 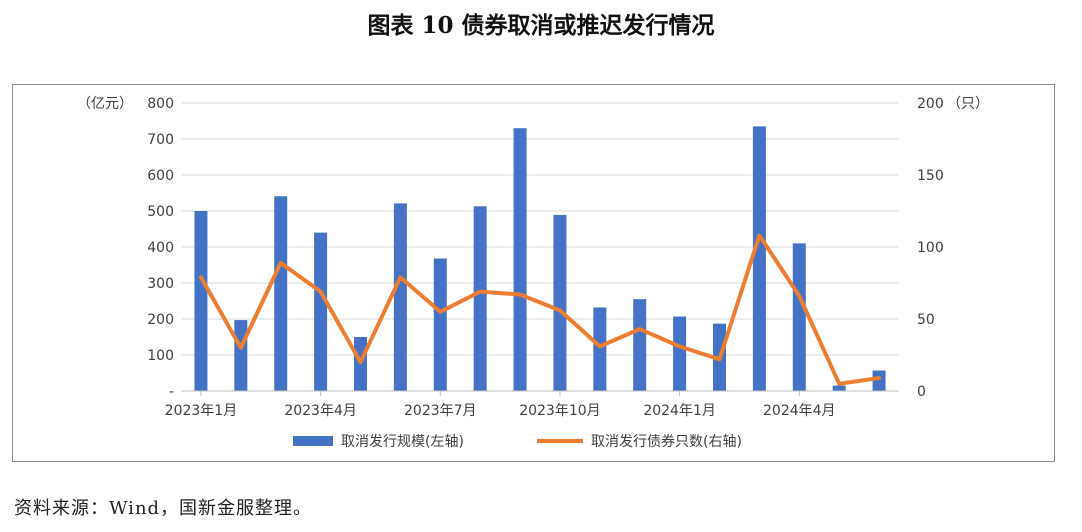 What do you see at coordinates (968, 104) in the screenshot?
I see `right-axis-unit-label: （只）` at bounding box center [968, 104].